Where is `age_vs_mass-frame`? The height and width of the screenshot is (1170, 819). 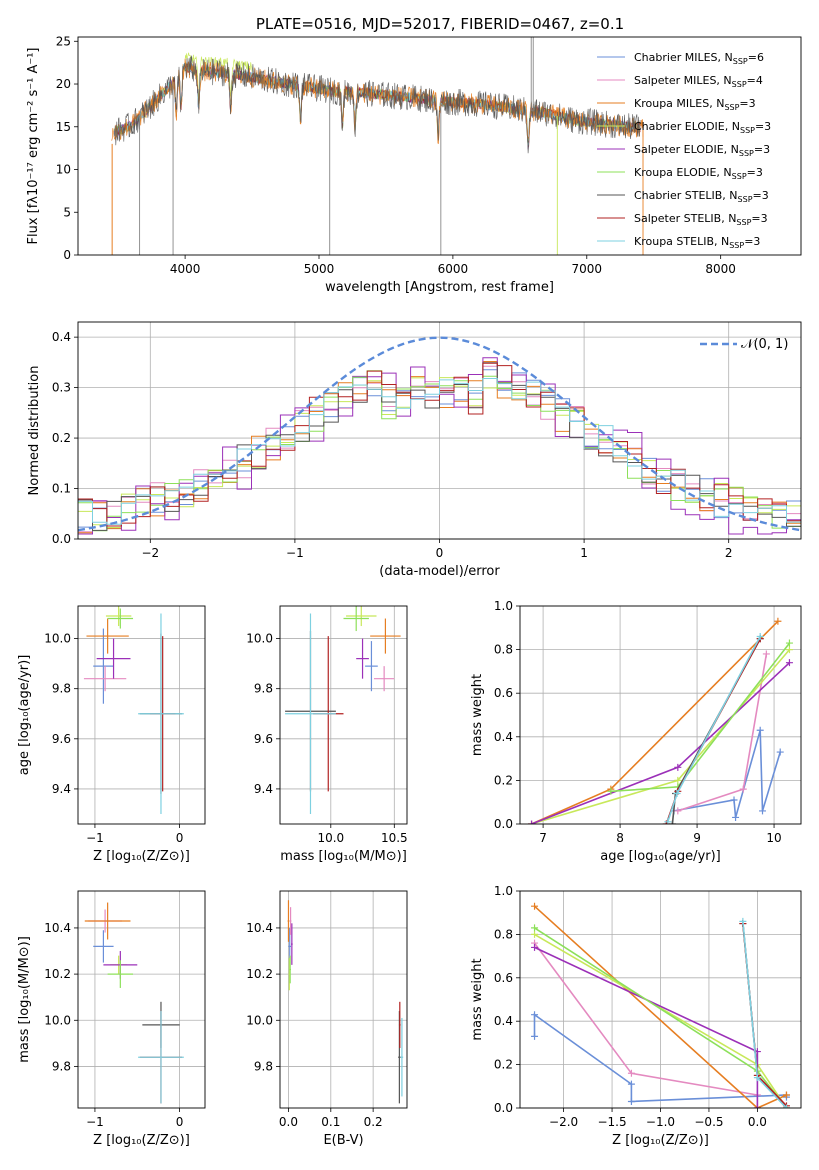 age_vs_mass-frame is located at coordinates (343, 715).